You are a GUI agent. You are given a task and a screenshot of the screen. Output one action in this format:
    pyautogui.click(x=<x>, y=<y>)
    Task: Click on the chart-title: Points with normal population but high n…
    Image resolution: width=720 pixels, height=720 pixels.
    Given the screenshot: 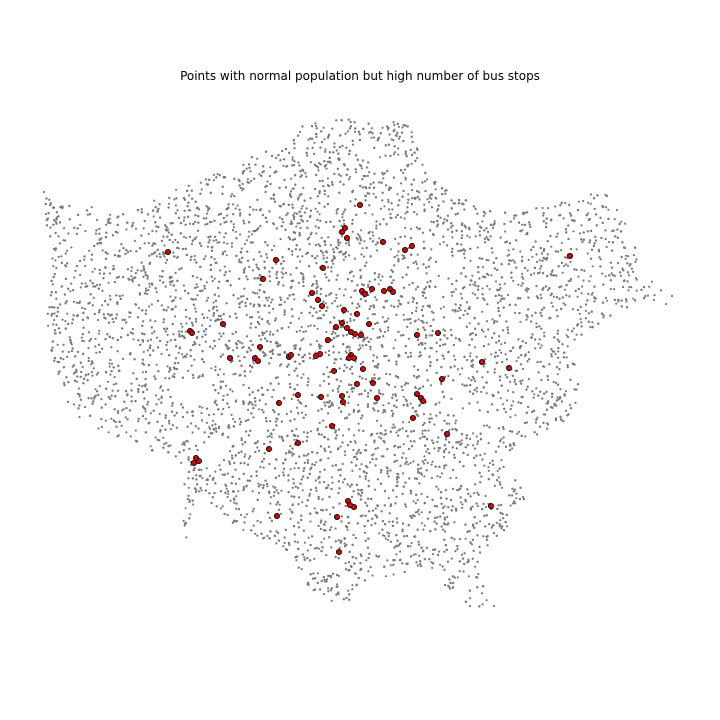 What is the action you would take?
    pyautogui.click(x=360, y=76)
    